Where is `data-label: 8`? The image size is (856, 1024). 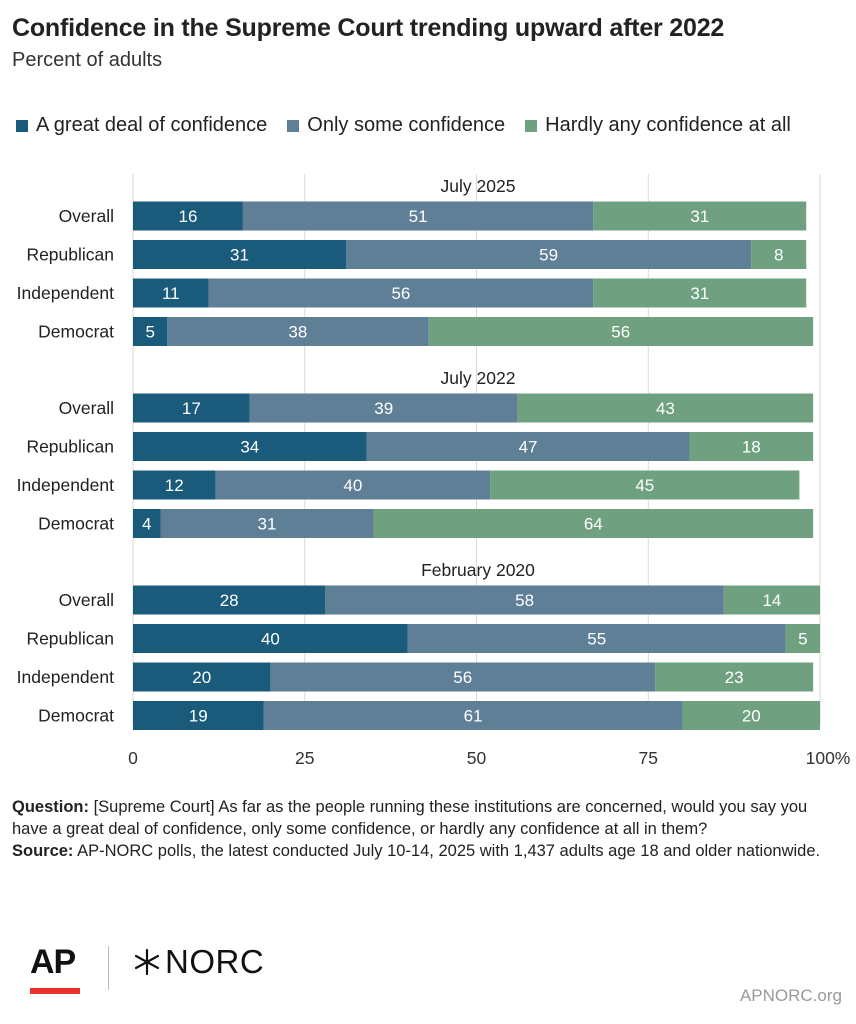 data-label: 8 is located at coordinates (778, 255).